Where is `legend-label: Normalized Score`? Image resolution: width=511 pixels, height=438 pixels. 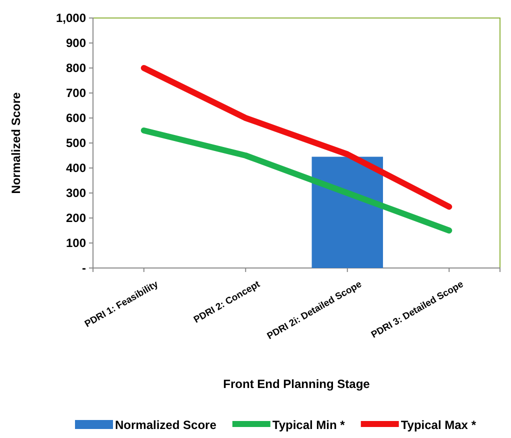 legend-label: Normalized Score is located at coordinates (166, 425).